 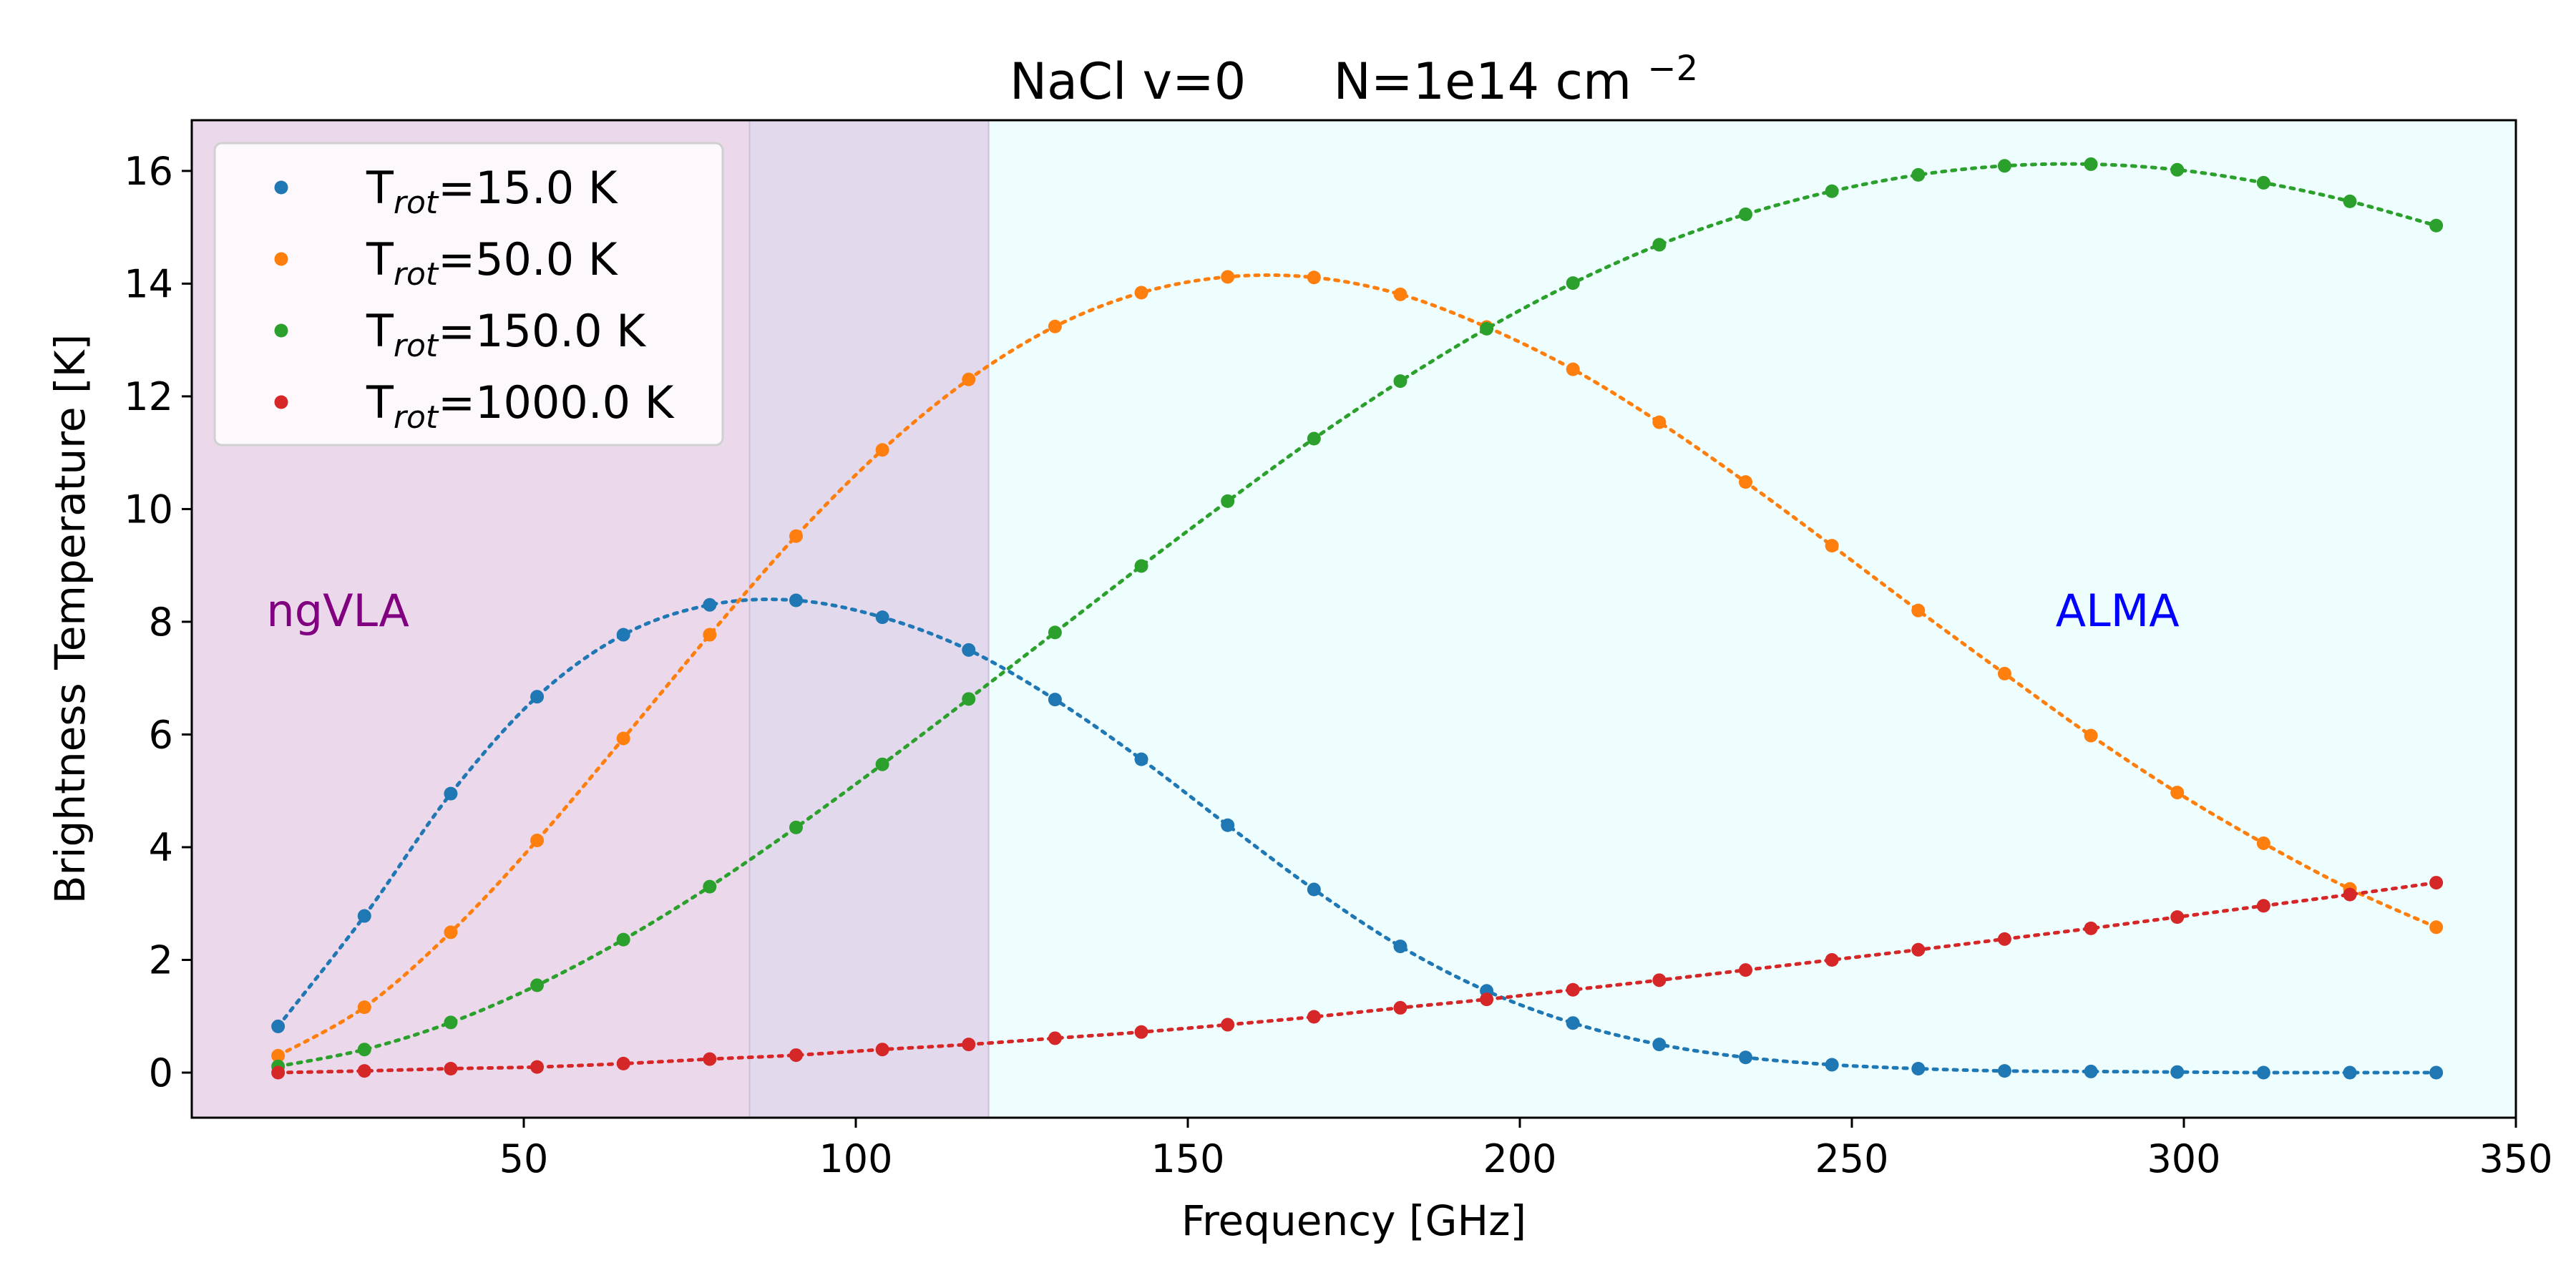 I want to click on y-tick-label: 8, so click(x=161, y=622).